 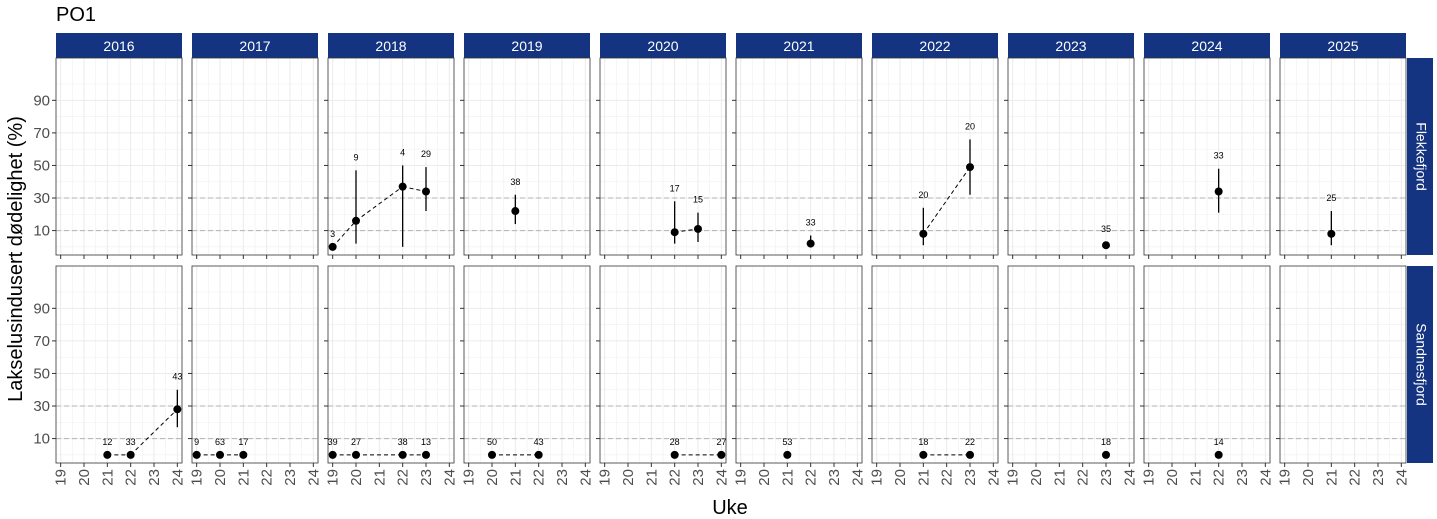 I want to click on y-tick-label: 10, so click(x=41, y=439).